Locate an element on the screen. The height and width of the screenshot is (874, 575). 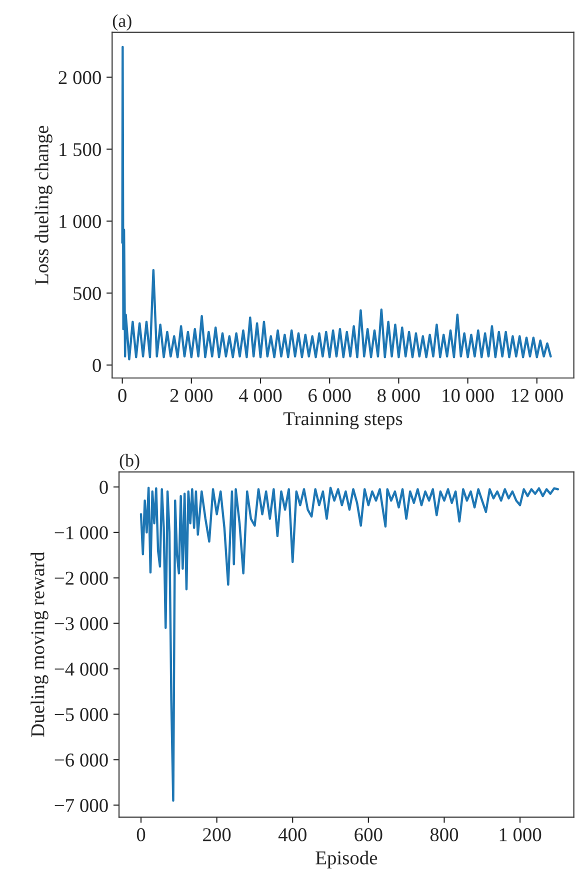
y-tick-label: 2 000 is located at coordinates (79, 77).